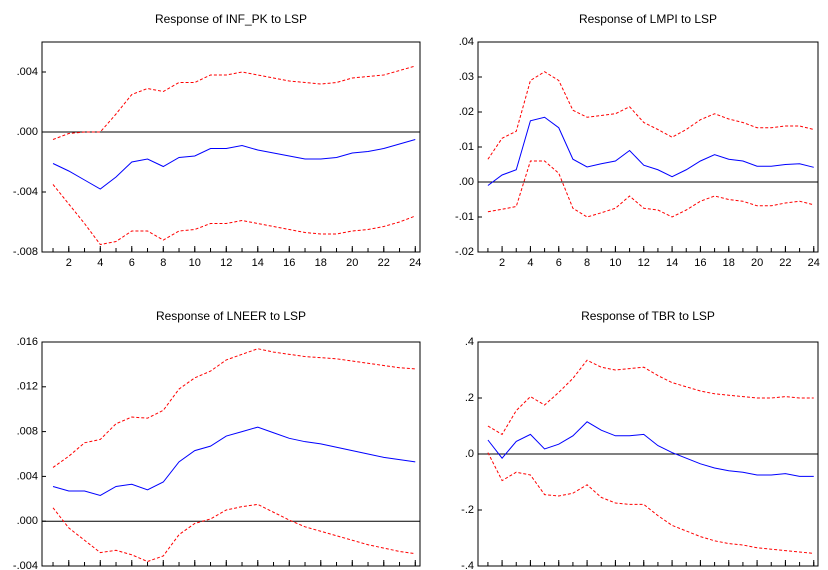 Image resolution: width=828 pixels, height=570 pixels. Describe the element at coordinates (469, 454) in the screenshot. I see `y-tick-label: .0` at that location.